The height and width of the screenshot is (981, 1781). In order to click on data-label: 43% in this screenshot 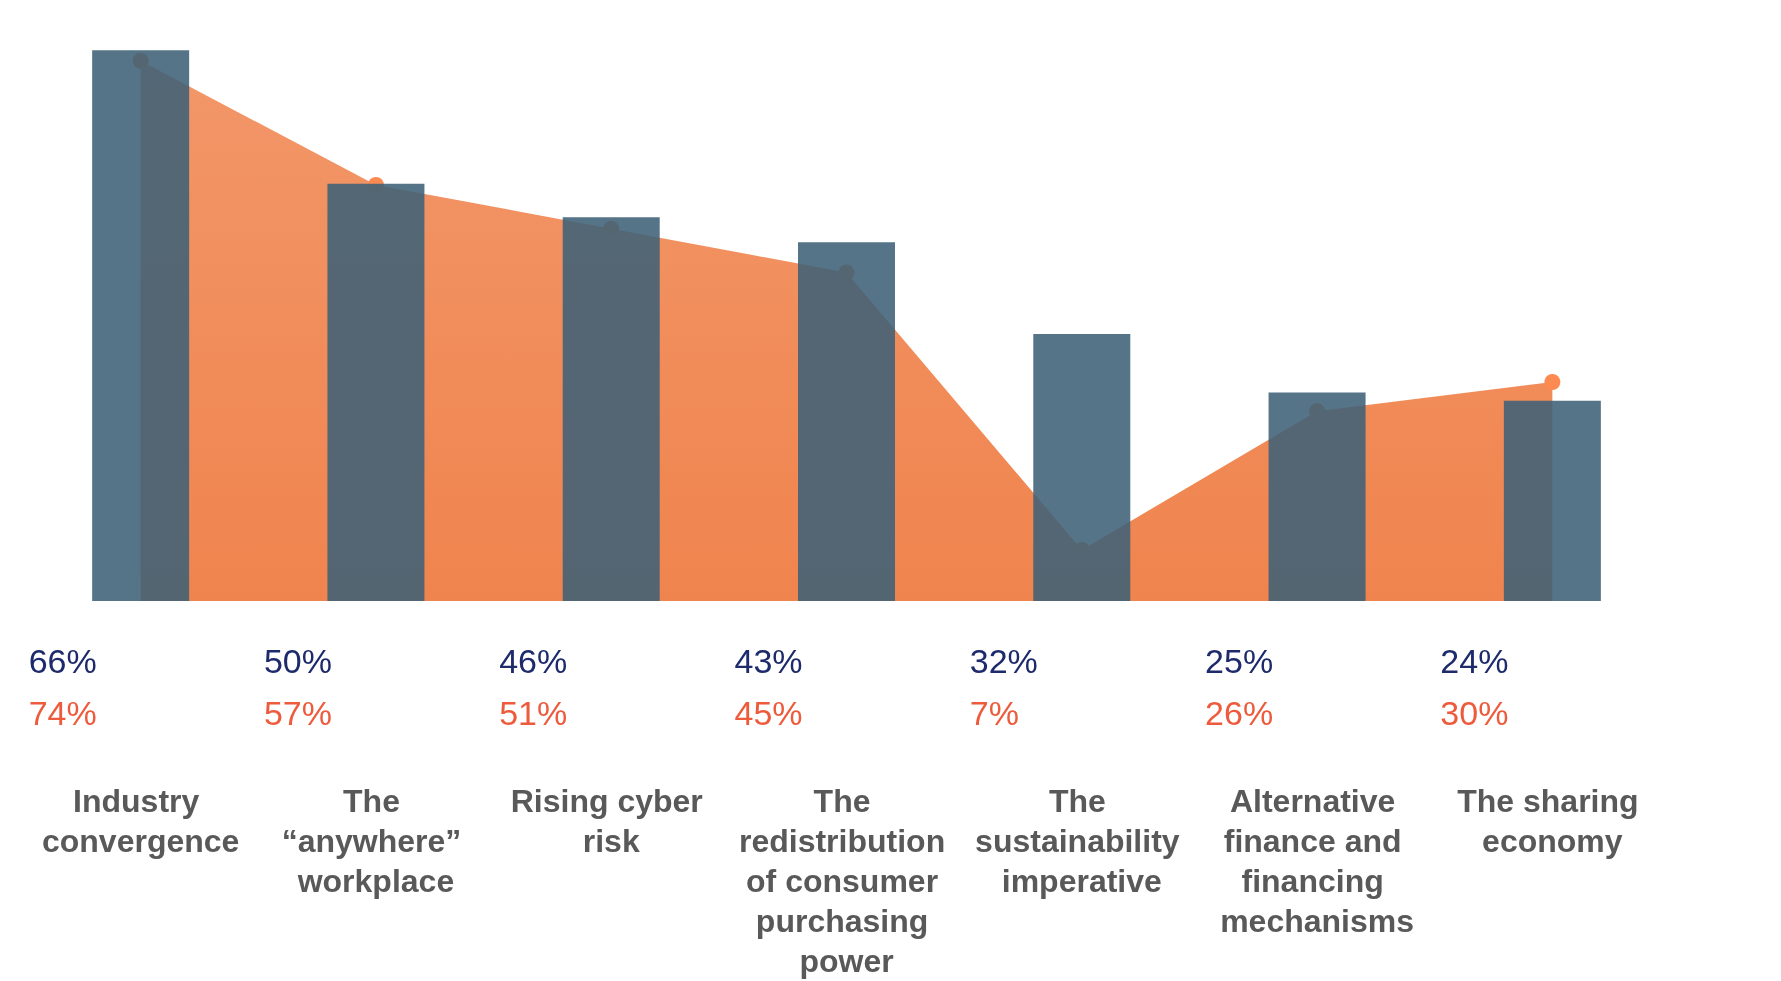, I will do `click(768, 661)`.